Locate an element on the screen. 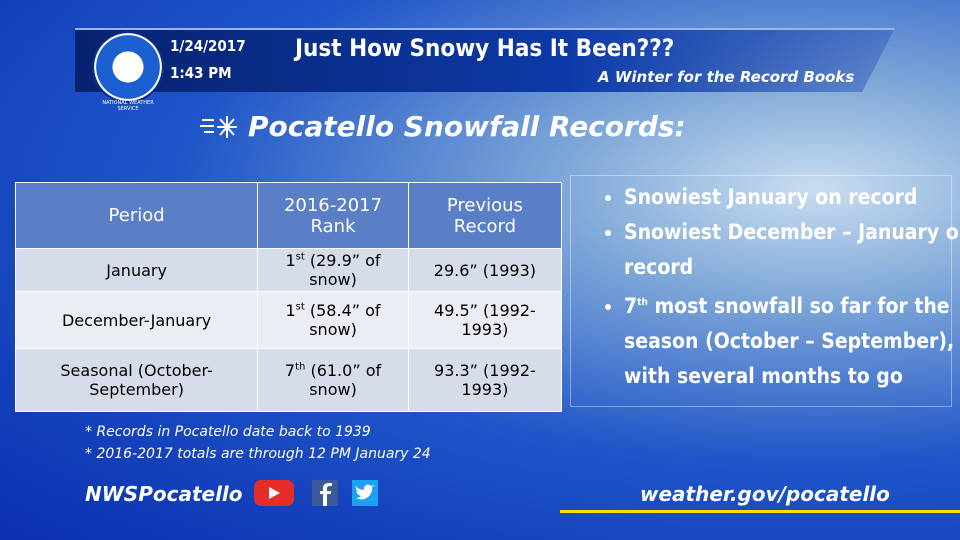  bullet: Snowiest December – January on record is located at coordinates (792, 250).